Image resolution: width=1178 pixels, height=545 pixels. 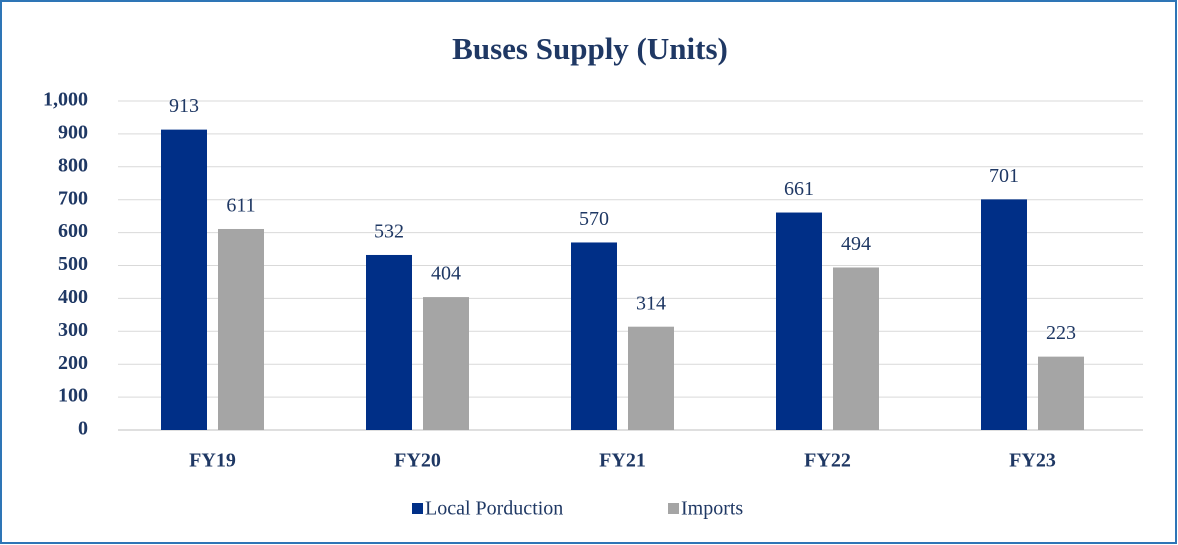 What do you see at coordinates (1032, 461) in the screenshot?
I see `x-tick-label: FY23` at bounding box center [1032, 461].